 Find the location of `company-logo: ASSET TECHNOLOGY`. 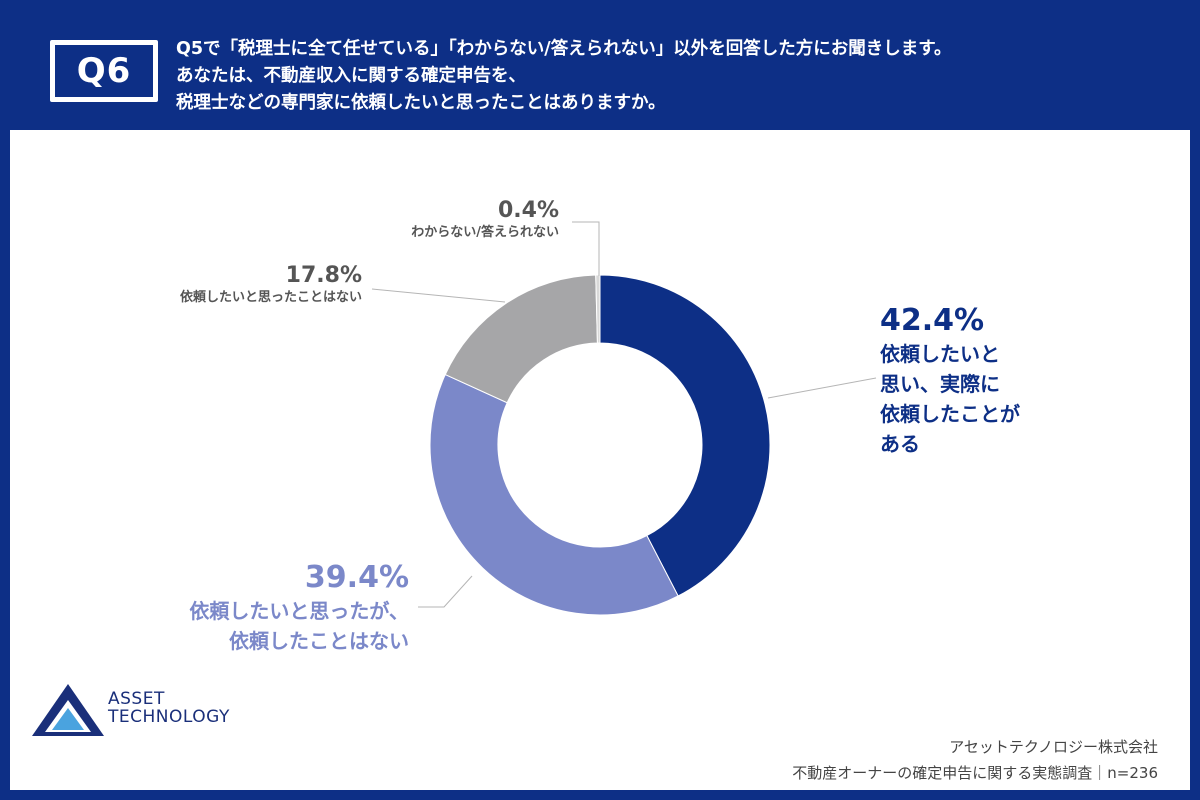

company-logo: ASSET TECHNOLOGY is located at coordinates (165, 710).